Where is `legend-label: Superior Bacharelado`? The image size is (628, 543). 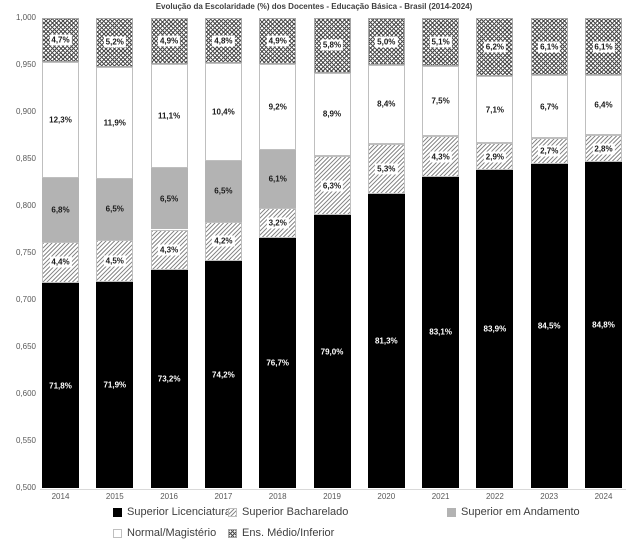
legend-label: Superior Bacharelado is located at coordinates (295, 512).